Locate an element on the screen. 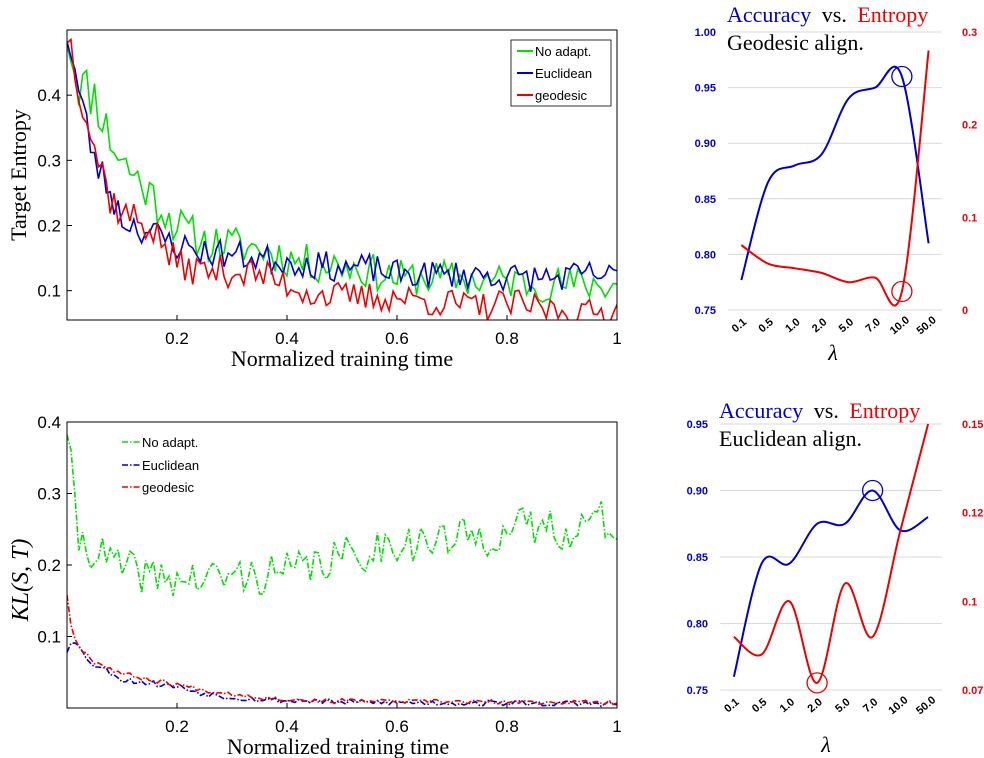 Image resolution: width=984 pixels, height=758 pixels. x-tick-label: 0.1 is located at coordinates (731, 705).